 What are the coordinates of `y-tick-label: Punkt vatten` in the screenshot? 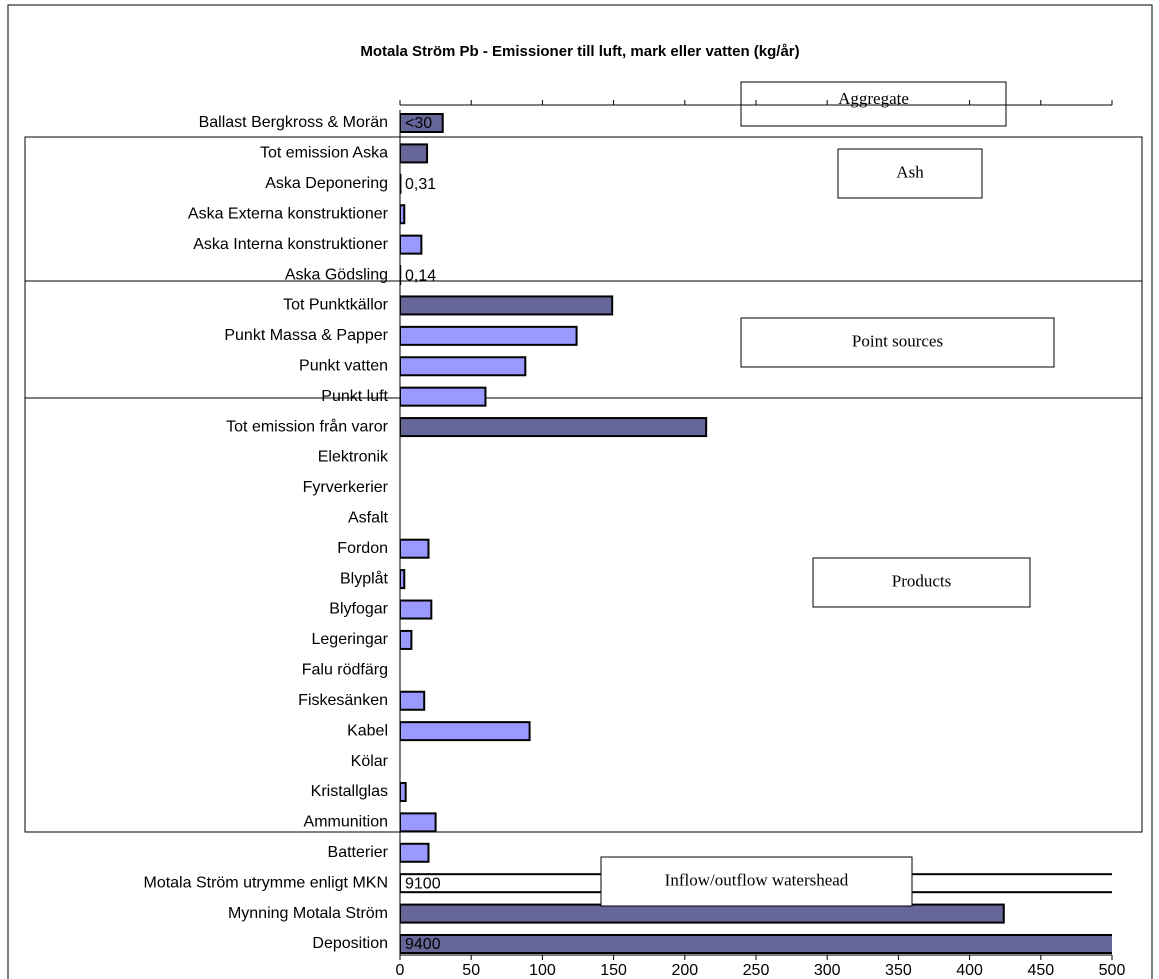 It's located at (343, 365).